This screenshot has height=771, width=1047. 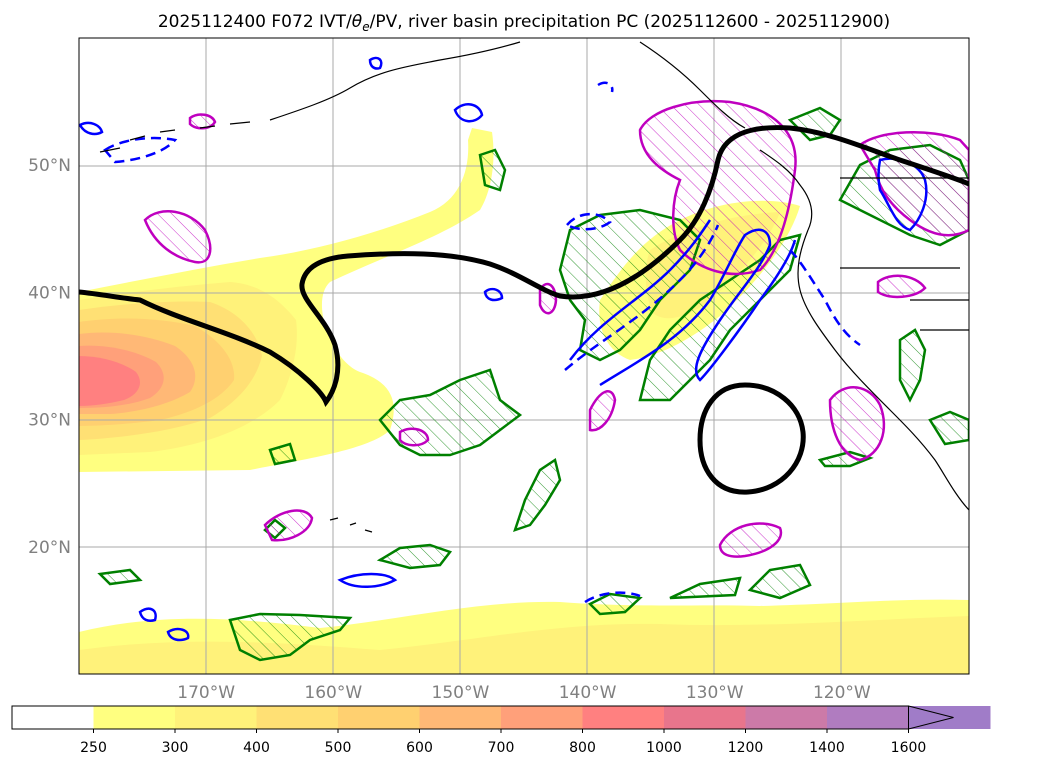 I want to click on latitude-tick-label: 40°N, so click(x=49, y=293).